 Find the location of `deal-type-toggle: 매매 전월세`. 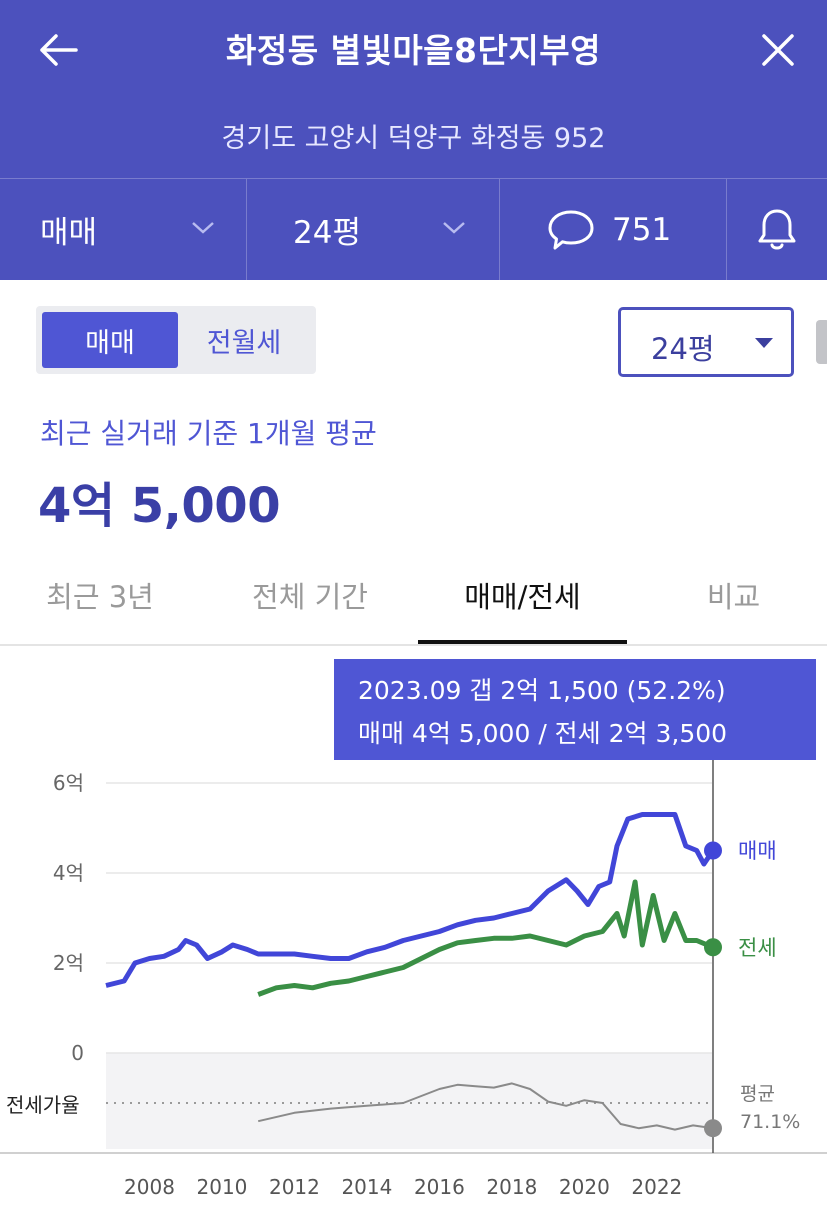

deal-type-toggle: 매매 전월세 is located at coordinates (176, 340).